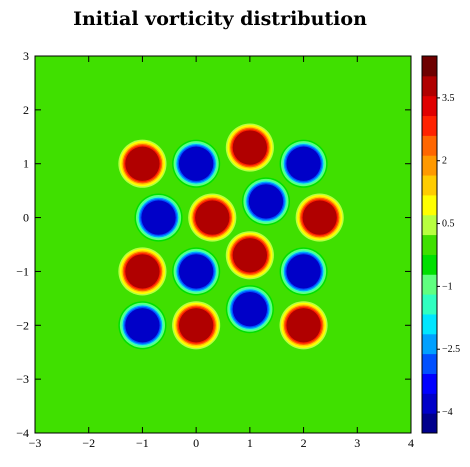 The height and width of the screenshot is (467, 470). I want to click on colorbar-label: 3.5, so click(448, 98).